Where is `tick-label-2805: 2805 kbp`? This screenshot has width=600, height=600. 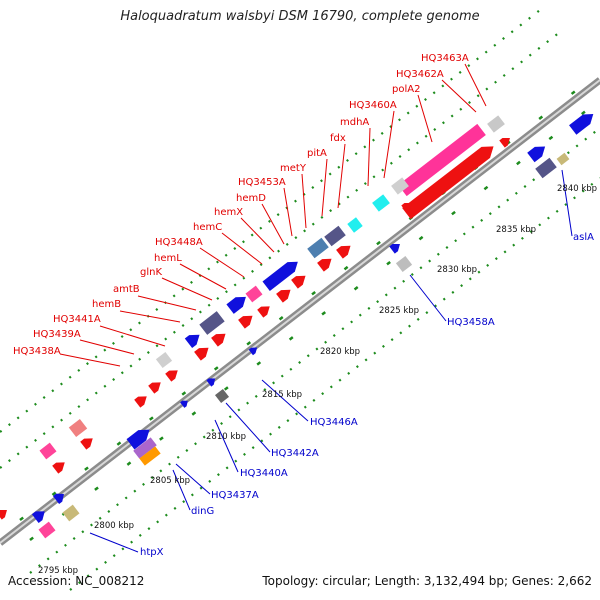
tick-label-2805: 2805 kbp is located at coordinates (170, 481).